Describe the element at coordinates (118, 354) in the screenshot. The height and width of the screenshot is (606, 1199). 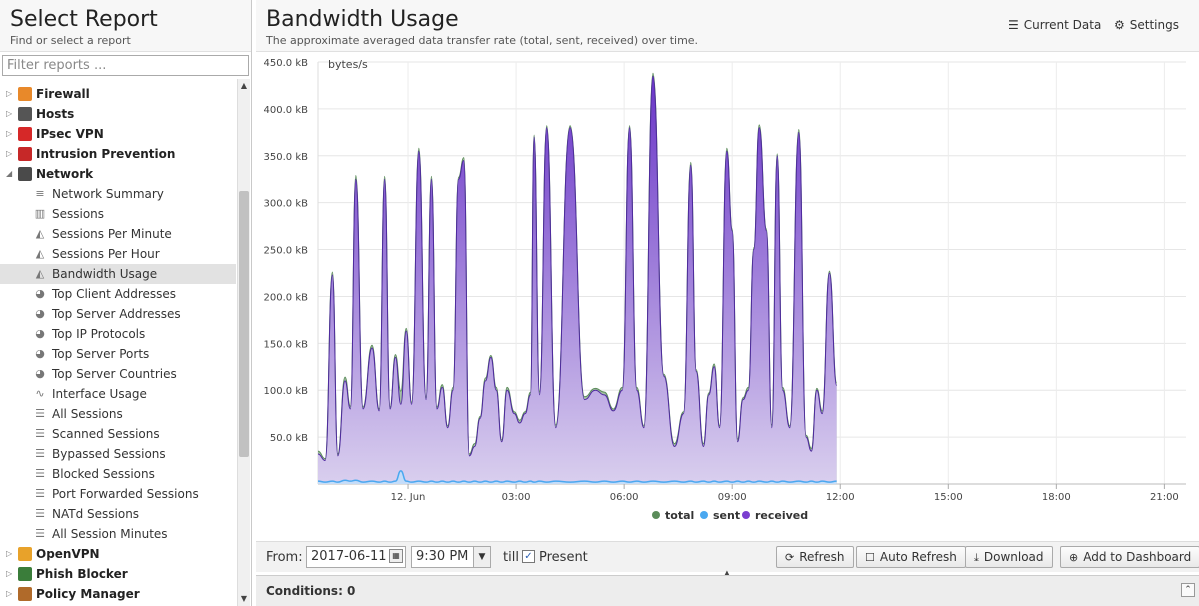
I see `tree-item: ◕ Top Server Ports` at that location.